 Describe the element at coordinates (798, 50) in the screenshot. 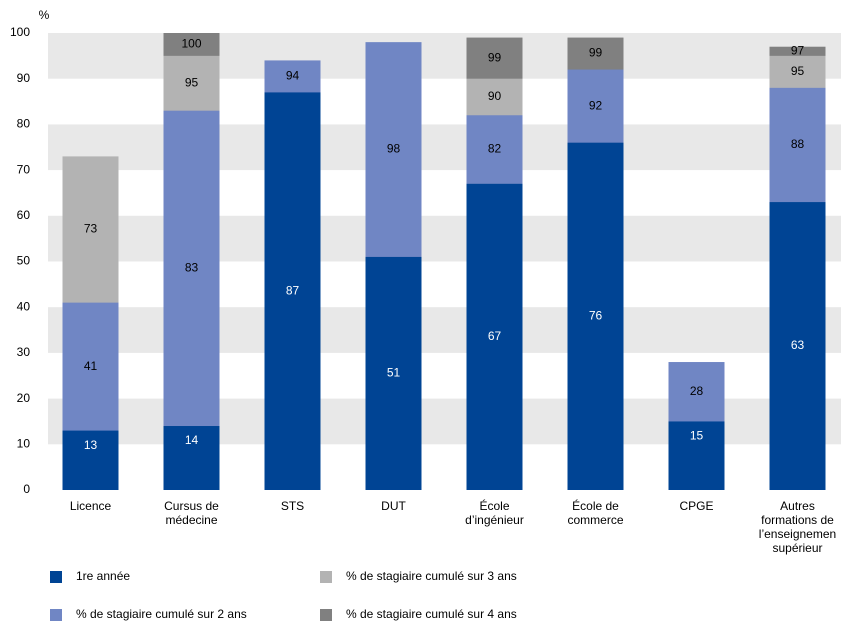

I see `data-label: 97` at that location.